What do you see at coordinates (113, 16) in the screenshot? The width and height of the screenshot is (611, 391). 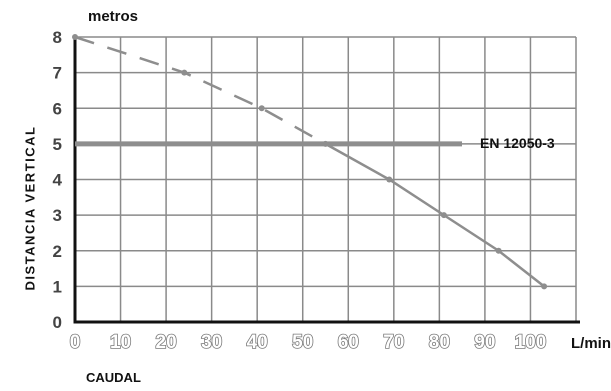 I see `y-unit-label: metros` at bounding box center [113, 16].